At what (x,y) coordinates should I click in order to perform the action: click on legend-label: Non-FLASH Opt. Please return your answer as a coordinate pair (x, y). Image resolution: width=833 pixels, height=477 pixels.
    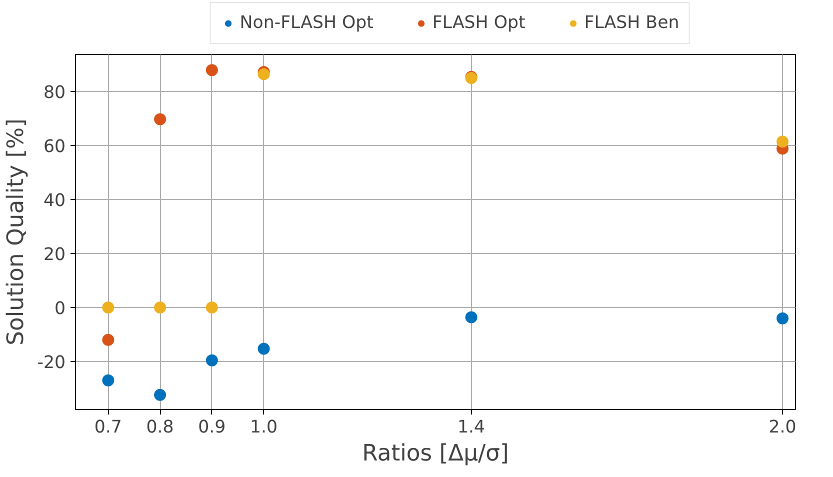
    Looking at the image, I should click on (307, 23).